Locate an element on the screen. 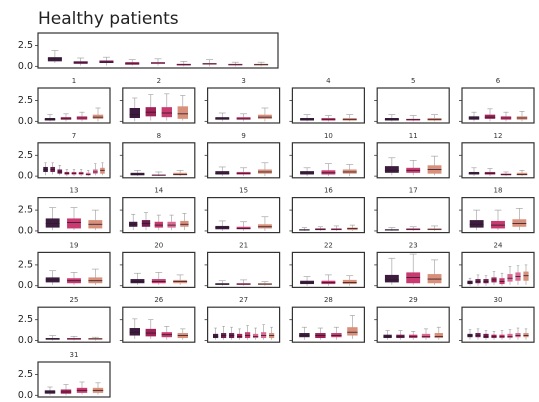 Image resolution: width=539 pixels, height=402 pixels. panel-title: 11 is located at coordinates (413, 136).